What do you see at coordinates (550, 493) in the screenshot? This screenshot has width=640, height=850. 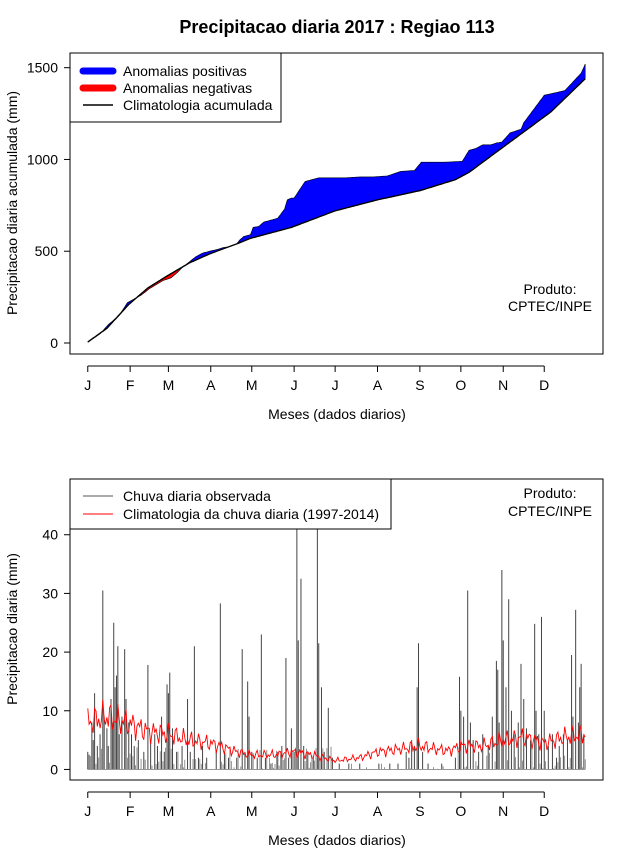 I see `daily-product-label: Produto:` at bounding box center [550, 493].